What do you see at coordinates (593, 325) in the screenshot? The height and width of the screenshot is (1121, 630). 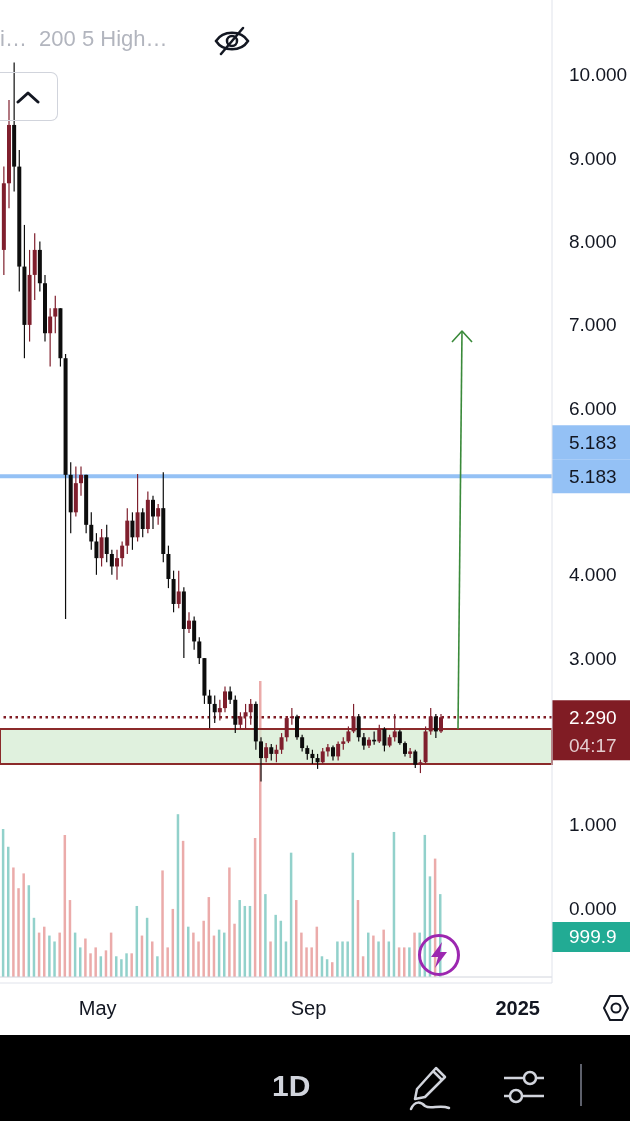 I see `y-tick-label: 7.000` at bounding box center [593, 325].